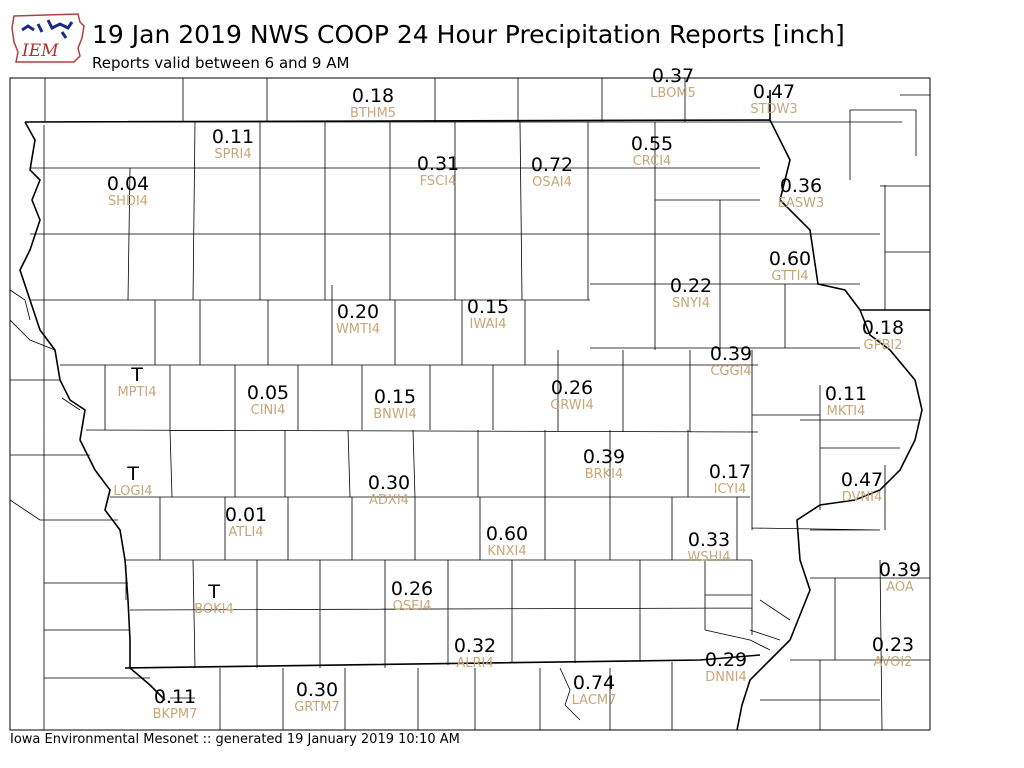 The height and width of the screenshot is (768, 1024). I want to click on map-subtitle: Reports valid between 6 and 9 AM, so click(221, 63).